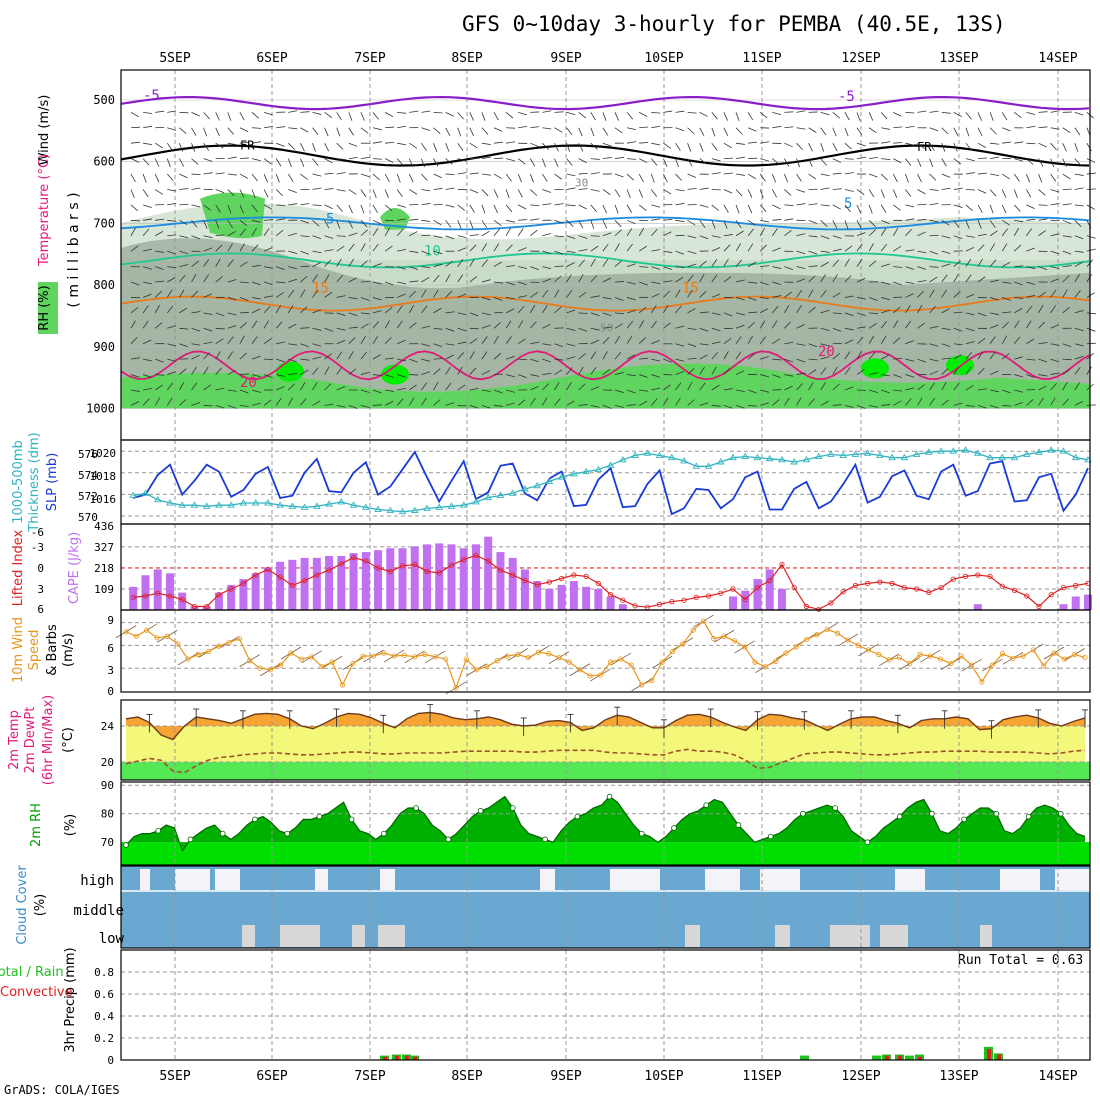 Image resolution: width=1100 pixels, height=1100 pixels. Describe the element at coordinates (1057, 58) in the screenshot. I see `date-label-top: 14SEP` at that location.